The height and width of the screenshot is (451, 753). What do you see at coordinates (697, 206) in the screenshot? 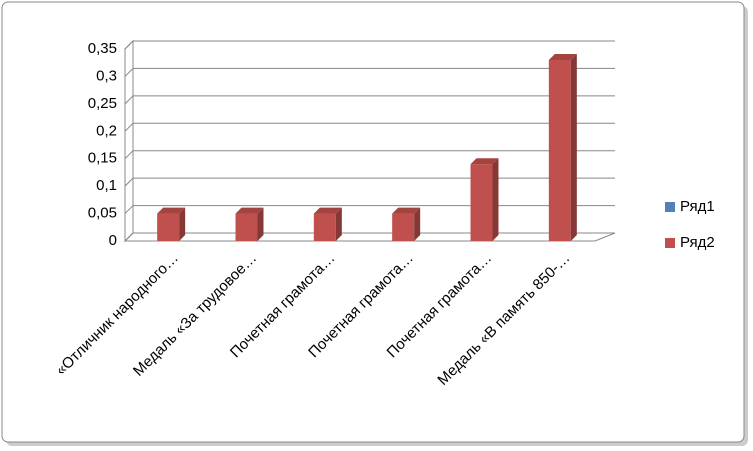
I see `legend-label: Ряд1` at bounding box center [697, 206].